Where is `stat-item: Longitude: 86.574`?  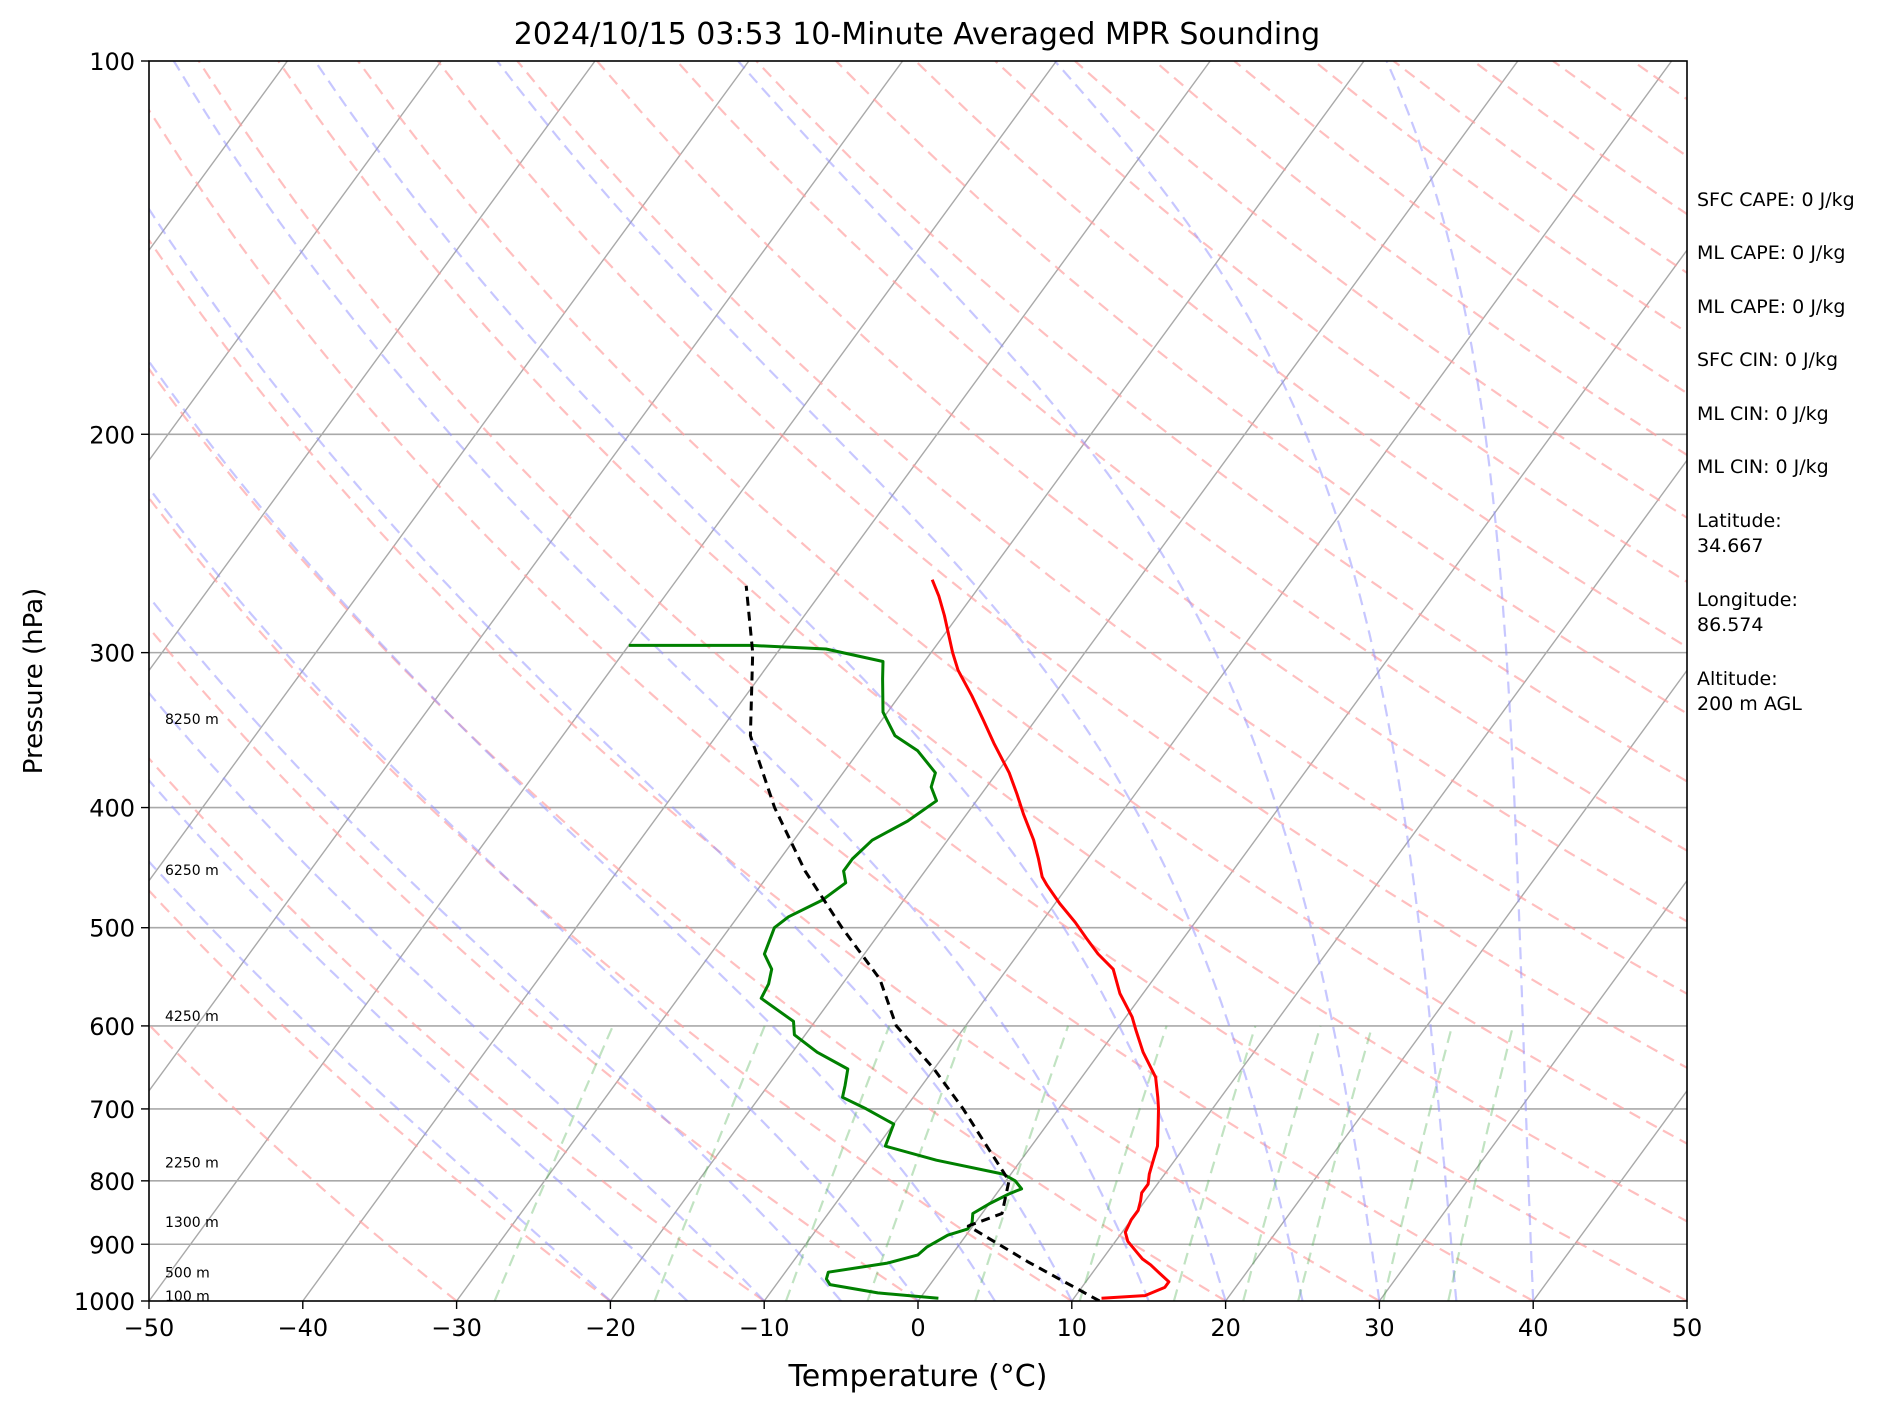 stat-item: Longitude: 86.574 is located at coordinates (1747, 612).